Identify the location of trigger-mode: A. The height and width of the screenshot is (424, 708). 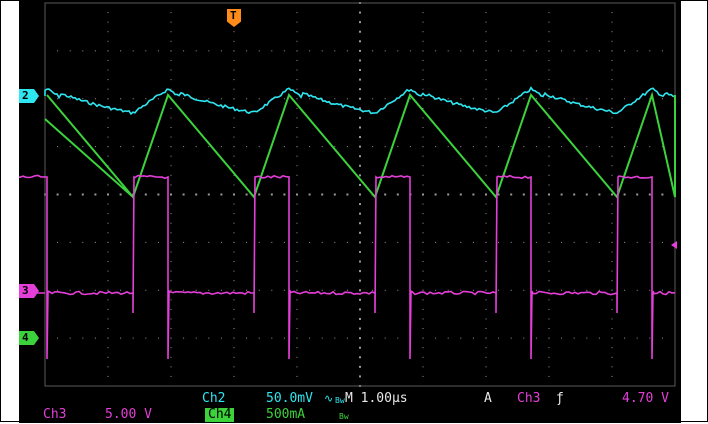
(488, 398).